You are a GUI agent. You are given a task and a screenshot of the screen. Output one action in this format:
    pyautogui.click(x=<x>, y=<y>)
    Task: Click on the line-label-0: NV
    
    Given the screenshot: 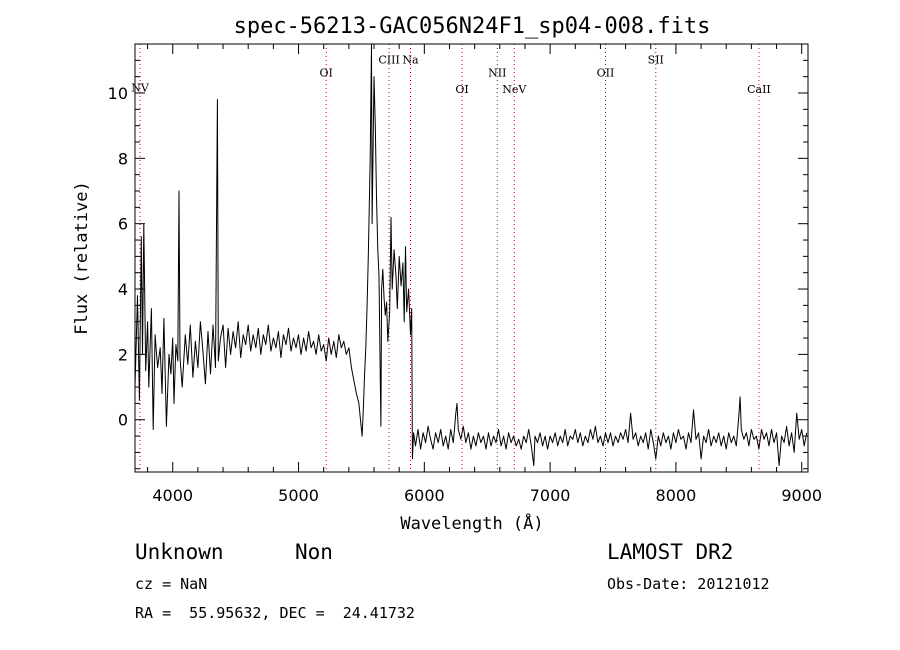 What is the action you would take?
    pyautogui.click(x=140, y=87)
    